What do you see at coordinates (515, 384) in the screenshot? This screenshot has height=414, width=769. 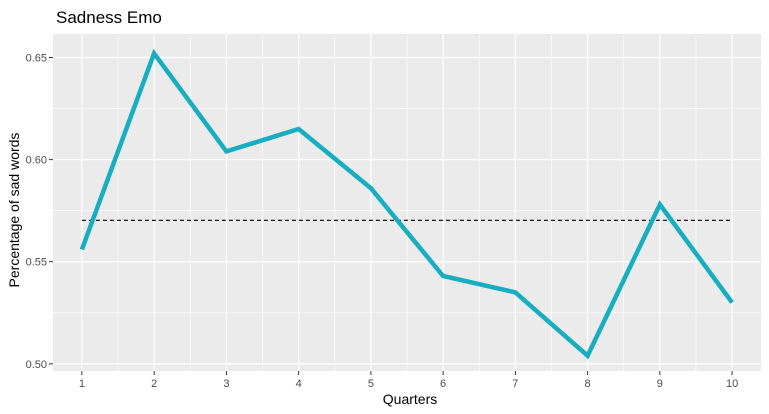 I see `x-tick-label: 7` at bounding box center [515, 384].